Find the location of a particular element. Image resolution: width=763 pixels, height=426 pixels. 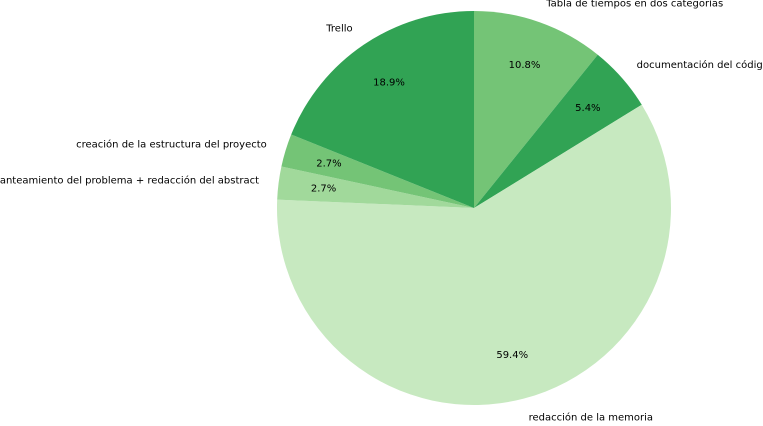

slice-label-0: Tabla de tiempos en dos categorías is located at coordinates (634, 5).